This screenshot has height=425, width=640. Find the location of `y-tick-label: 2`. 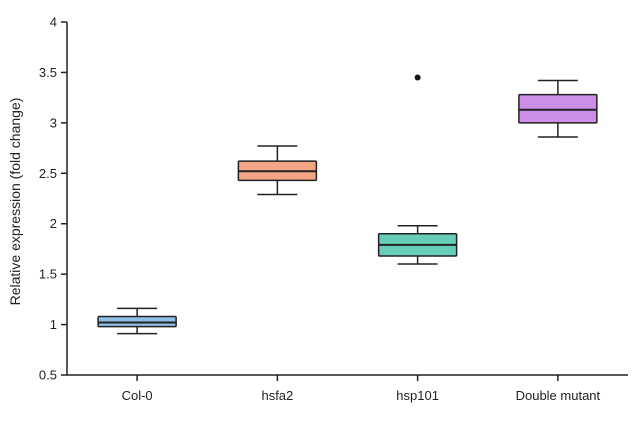

y-tick-label: 2 is located at coordinates (53, 223).